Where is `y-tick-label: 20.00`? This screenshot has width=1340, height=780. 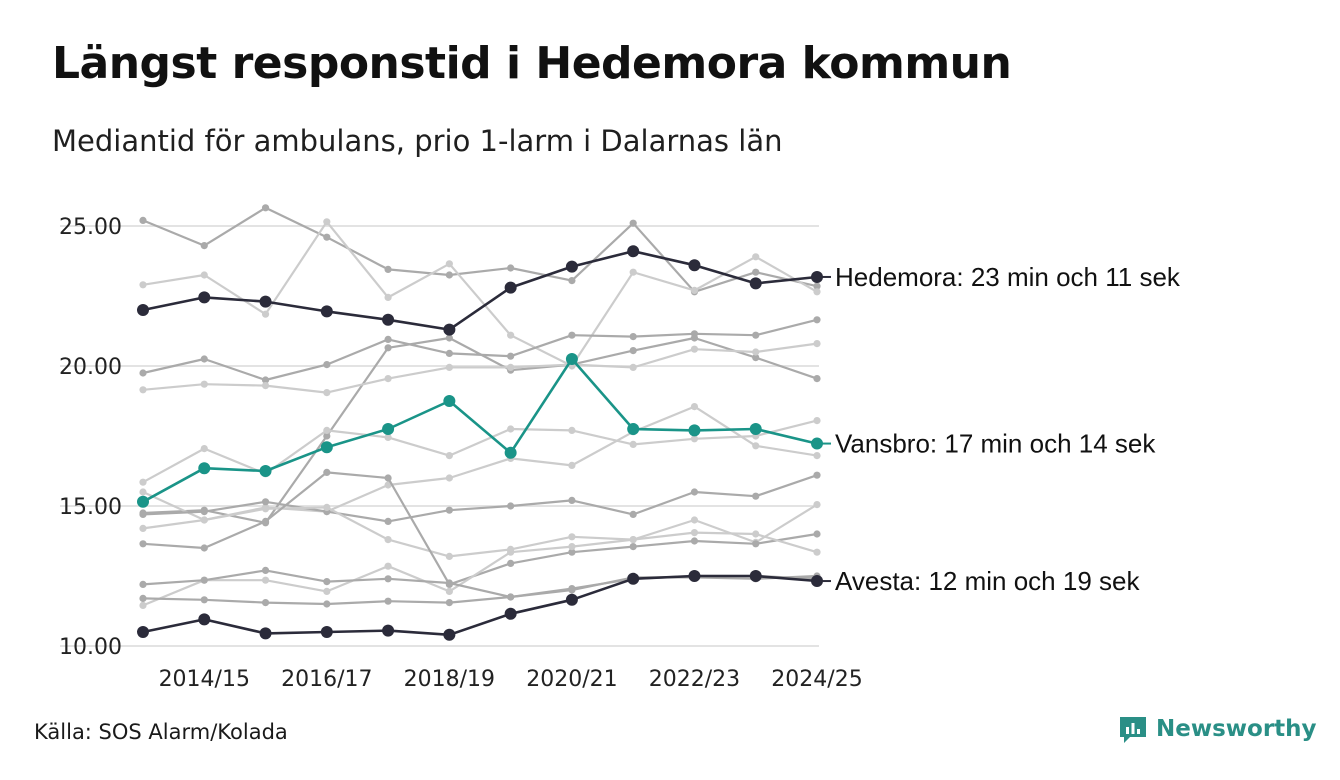 y-tick-label: 20.00 is located at coordinates (90, 367).